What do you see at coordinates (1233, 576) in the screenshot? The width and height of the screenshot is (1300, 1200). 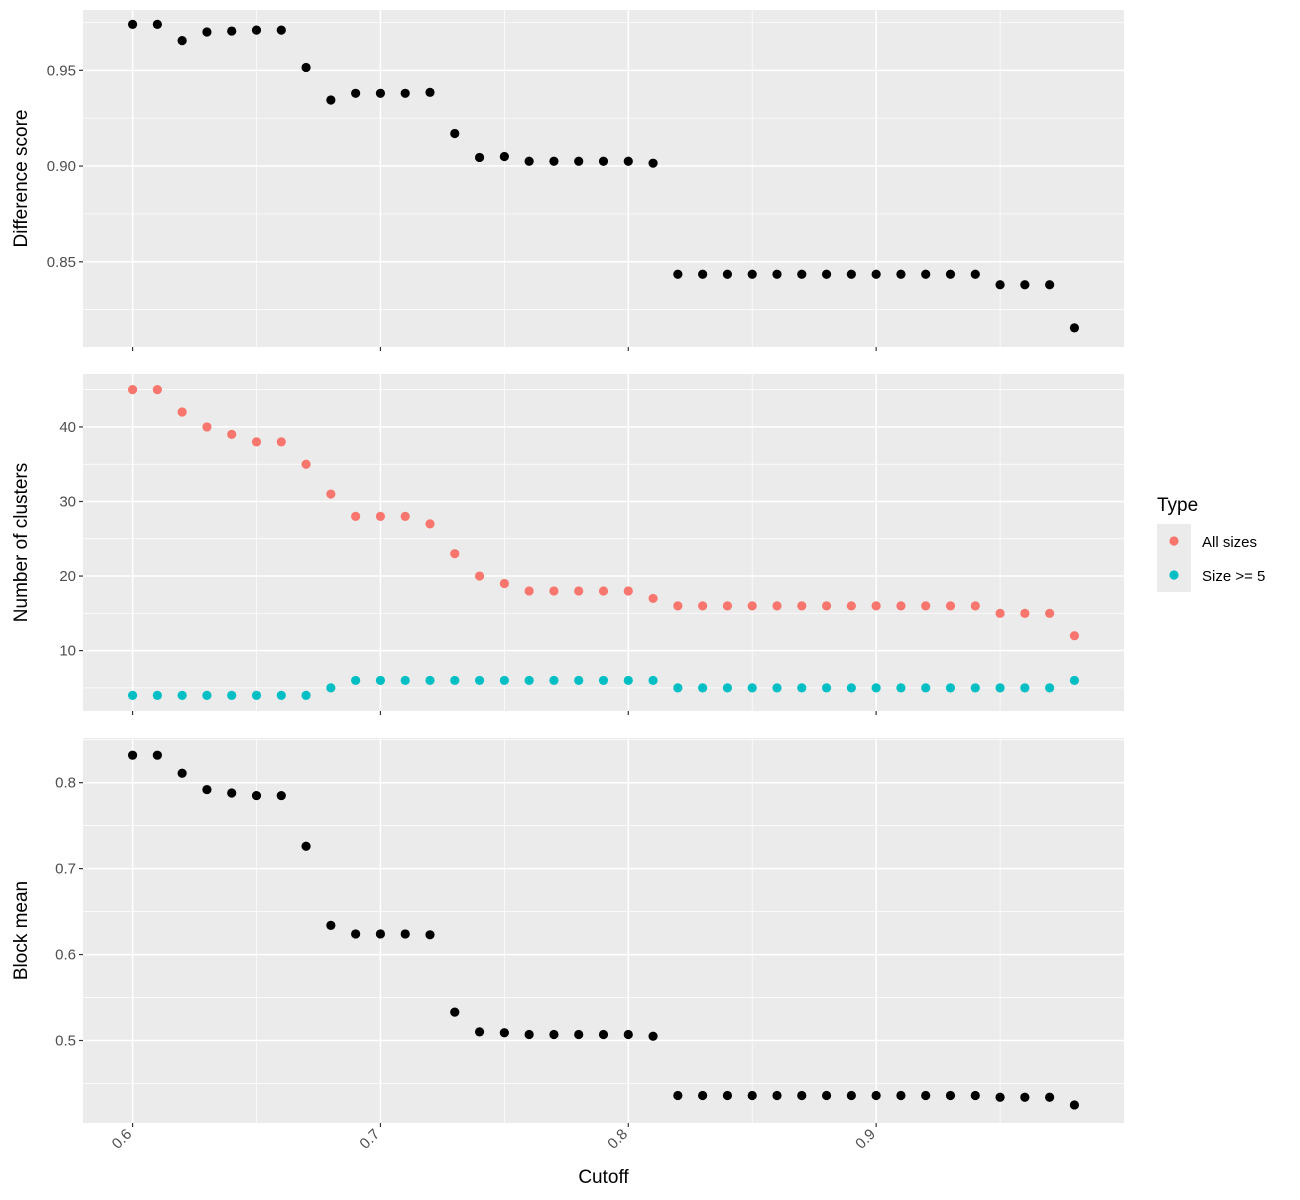 I see `legend-label-size-ge-5: Size >= 5` at bounding box center [1233, 576].